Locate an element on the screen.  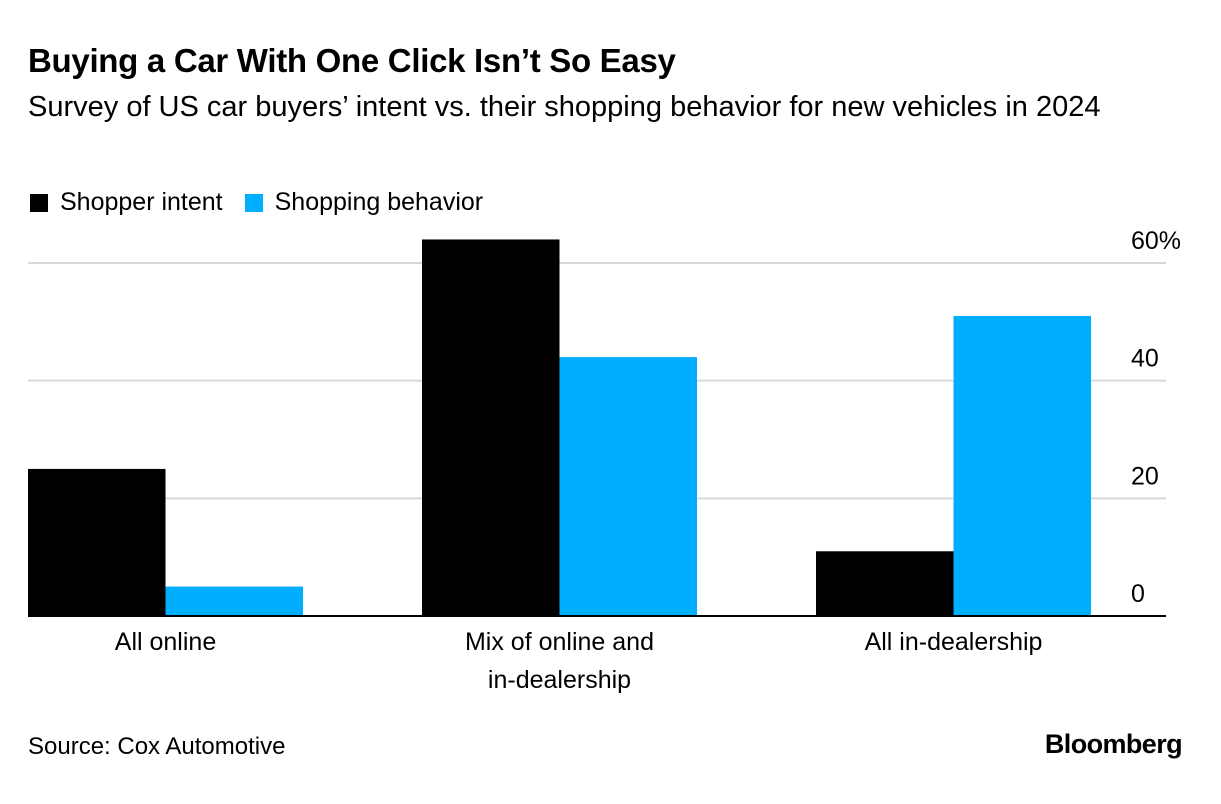
legend-swatch-intent is located at coordinates (39, 202).